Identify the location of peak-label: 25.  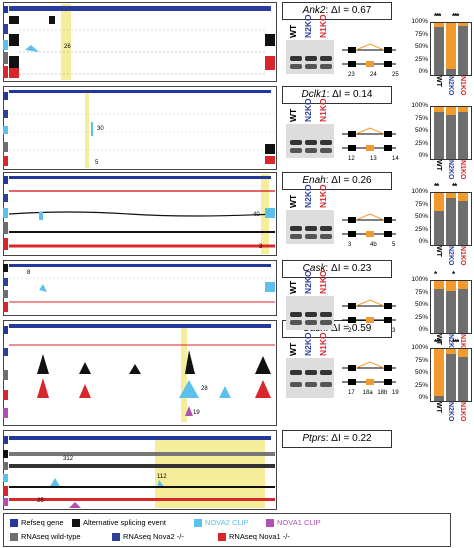
(40, 501).